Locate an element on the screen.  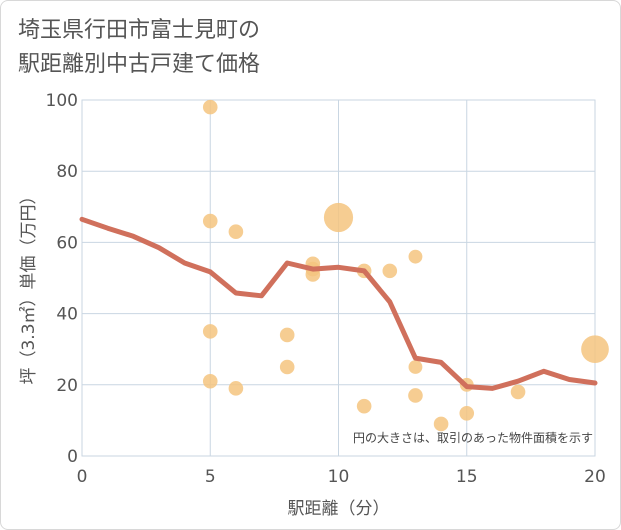
x-tick-label: 5 is located at coordinates (210, 477).